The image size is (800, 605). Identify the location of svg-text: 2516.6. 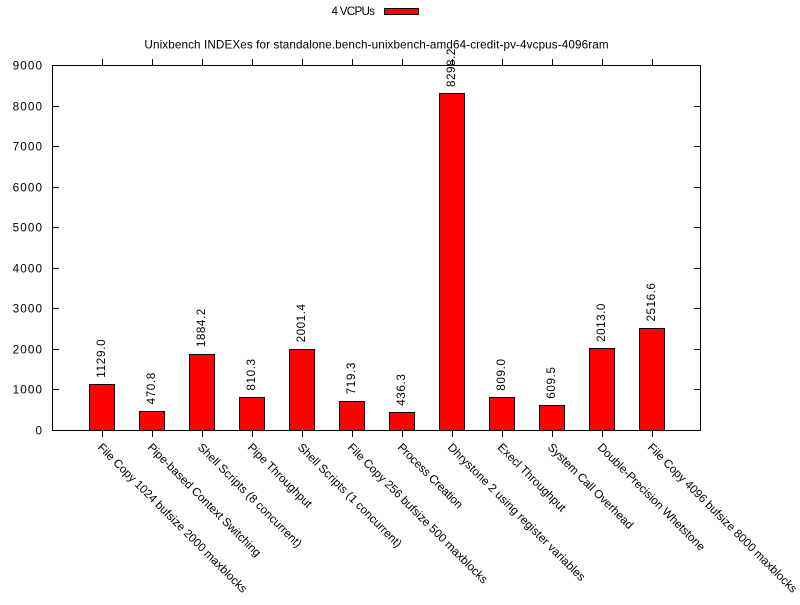
(651, 302).